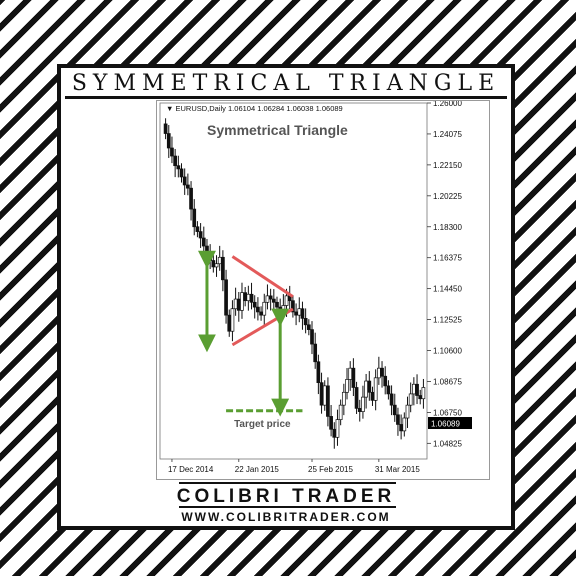 The height and width of the screenshot is (576, 576). Describe the element at coordinates (257, 469) in the screenshot. I see `x-tick-label: 22 Jan 2015` at that location.